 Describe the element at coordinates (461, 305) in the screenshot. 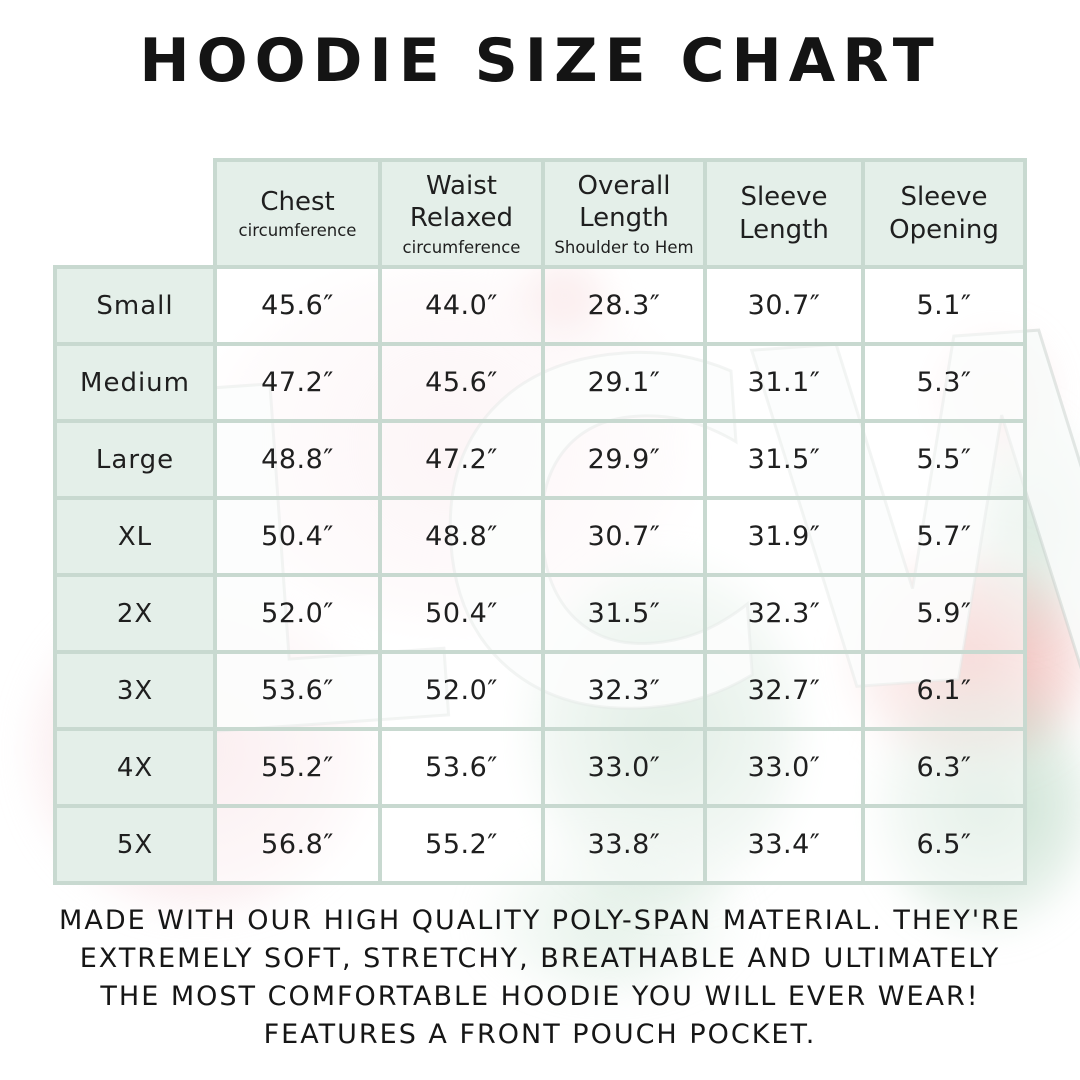

I see `waist-value: 44.0″` at that location.